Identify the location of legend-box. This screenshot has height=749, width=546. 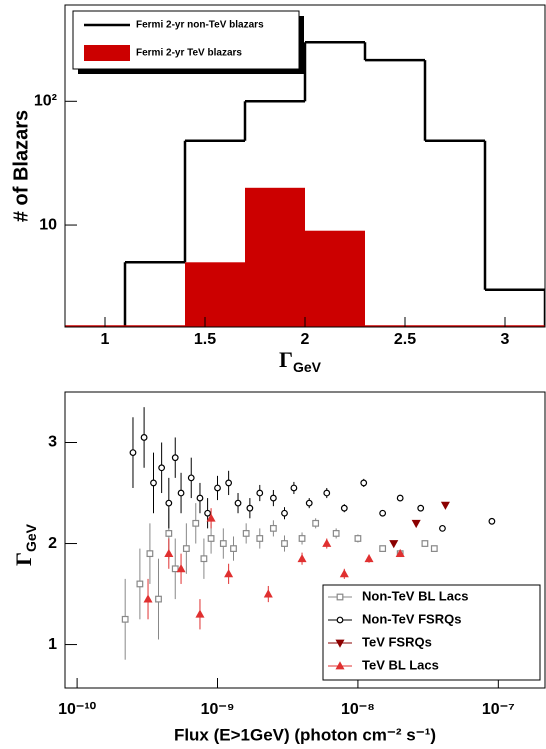
(431, 632).